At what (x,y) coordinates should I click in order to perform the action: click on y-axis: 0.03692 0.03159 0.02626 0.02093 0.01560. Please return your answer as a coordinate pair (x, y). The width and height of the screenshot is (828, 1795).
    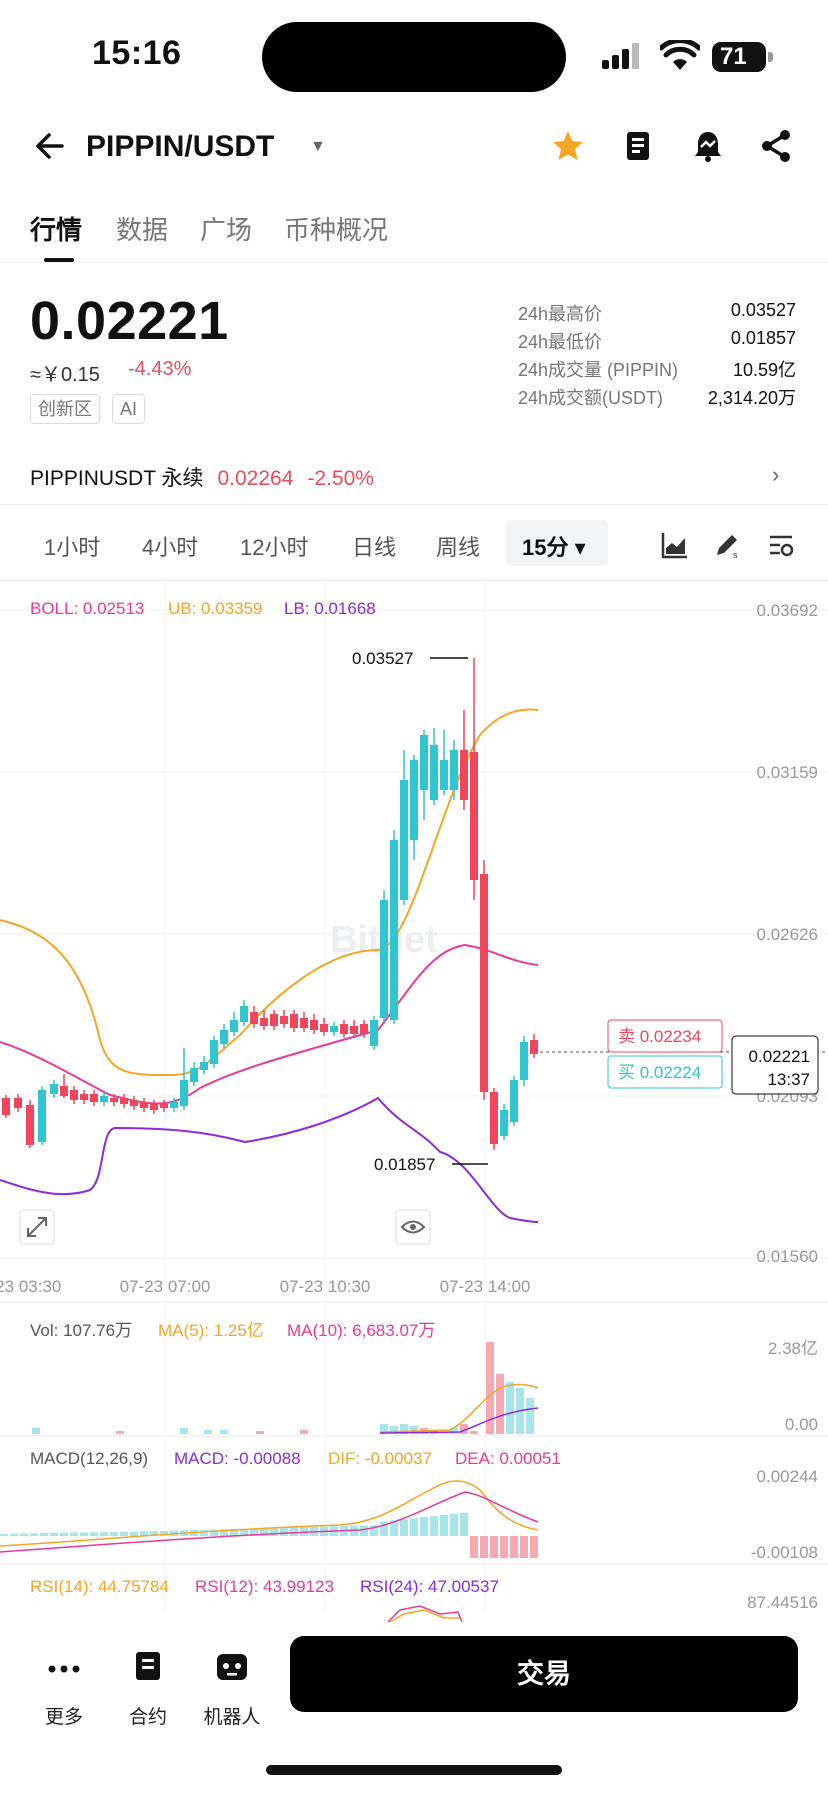
    Looking at the image, I should click on (787, 933).